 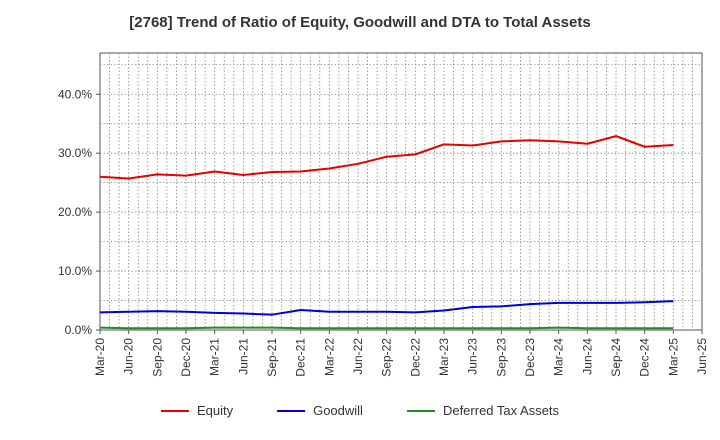 I want to click on x-tick-label: Dec-23, so click(x=530, y=357).